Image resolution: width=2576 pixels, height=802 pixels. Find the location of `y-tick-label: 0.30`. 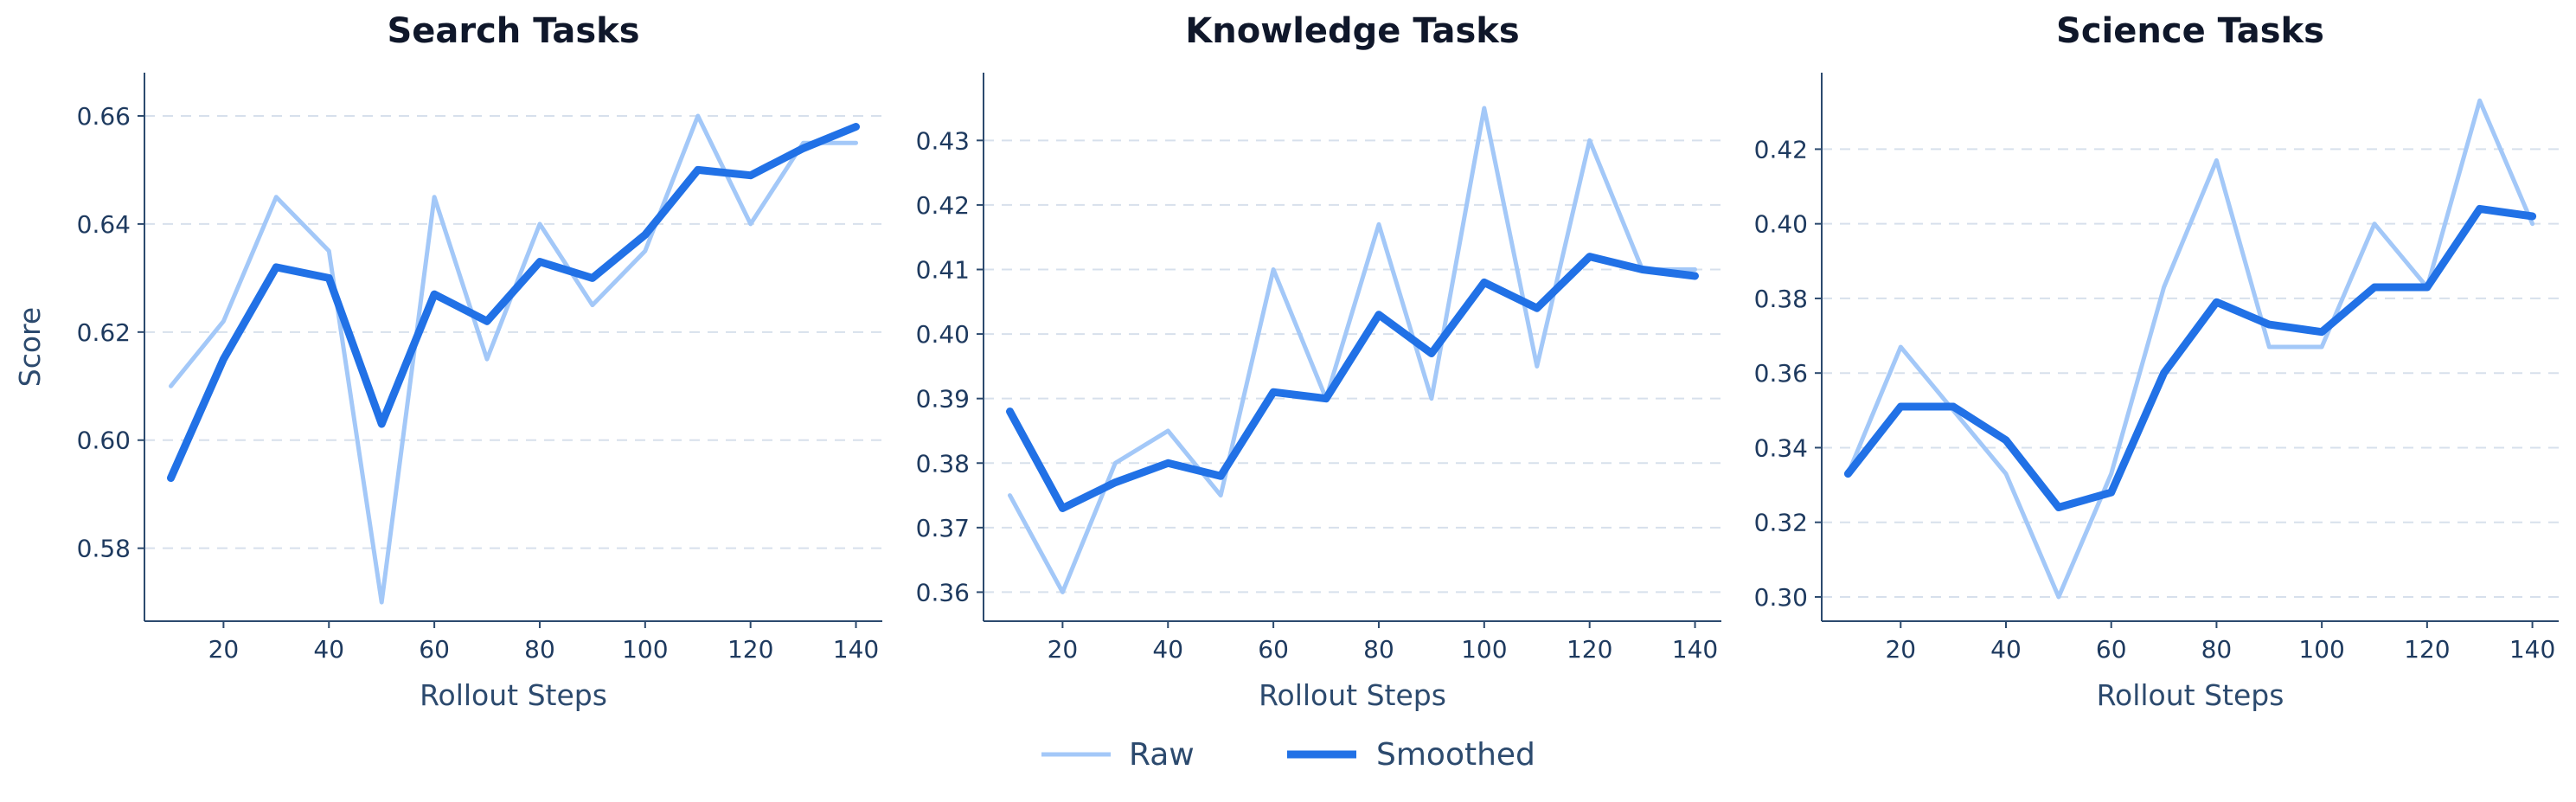

y-tick-label: 0.30 is located at coordinates (1781, 597).